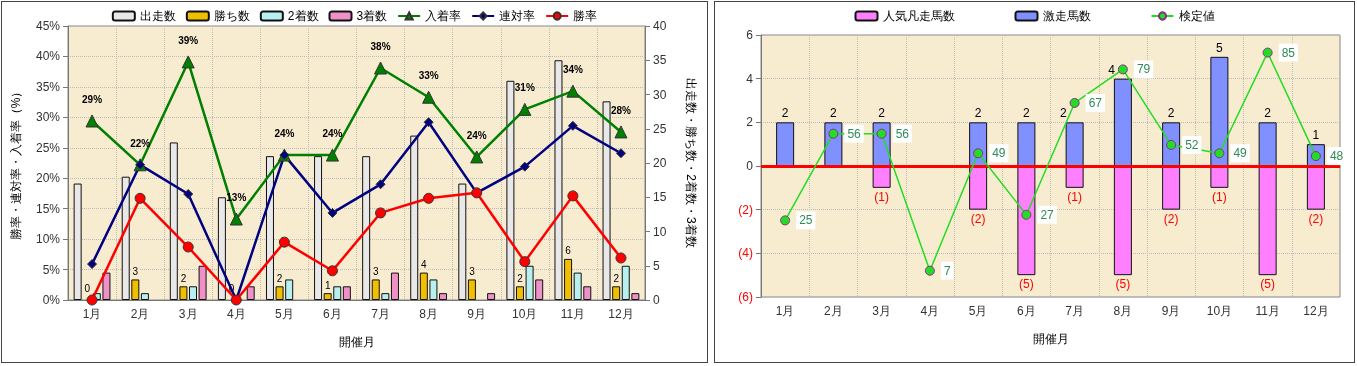 The width and height of the screenshot is (1357, 366). What do you see at coordinates (1095, 102) in the screenshot?
I see `data-label: 67` at bounding box center [1095, 102].